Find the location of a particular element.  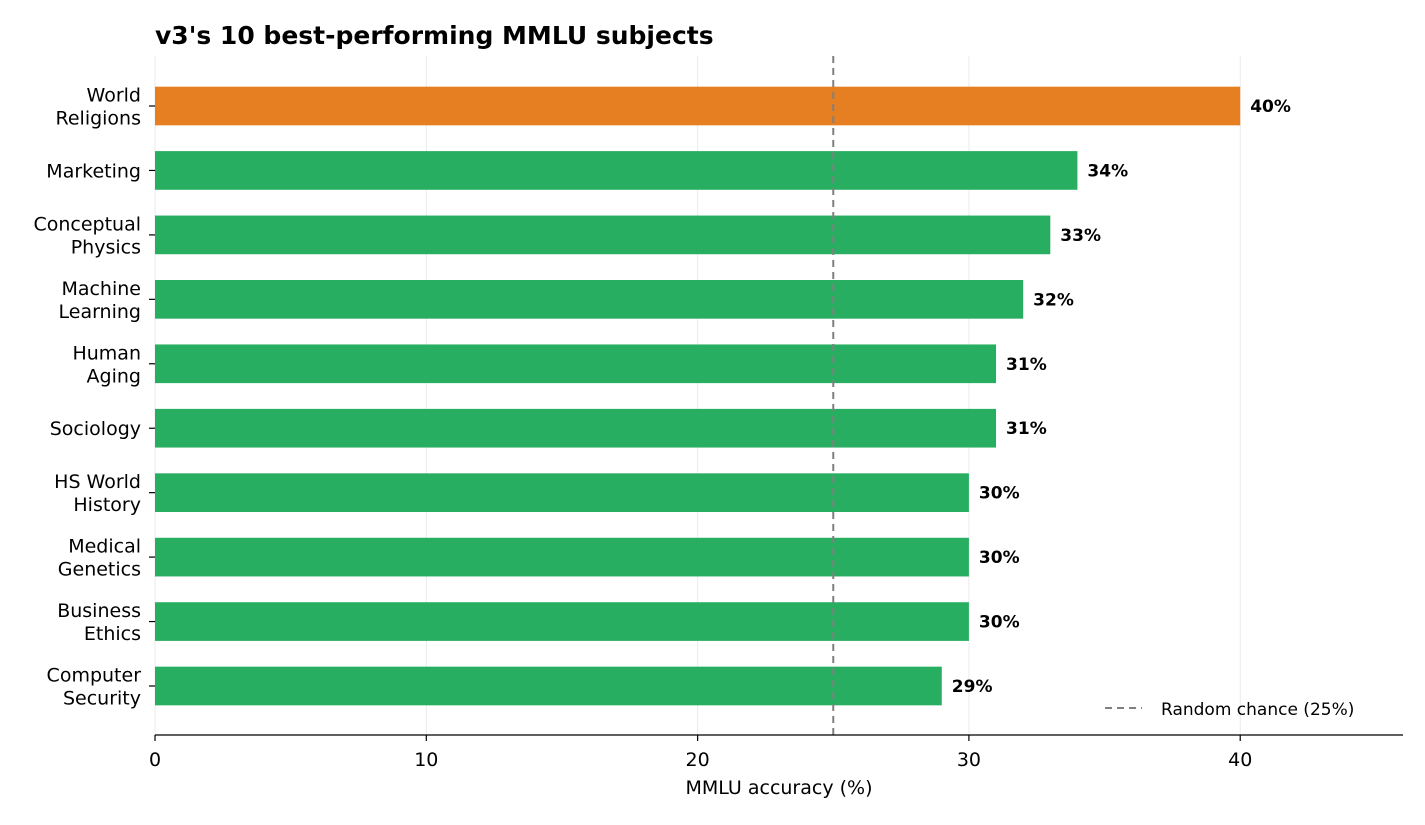

category-label-line: Aging is located at coordinates (114, 376).